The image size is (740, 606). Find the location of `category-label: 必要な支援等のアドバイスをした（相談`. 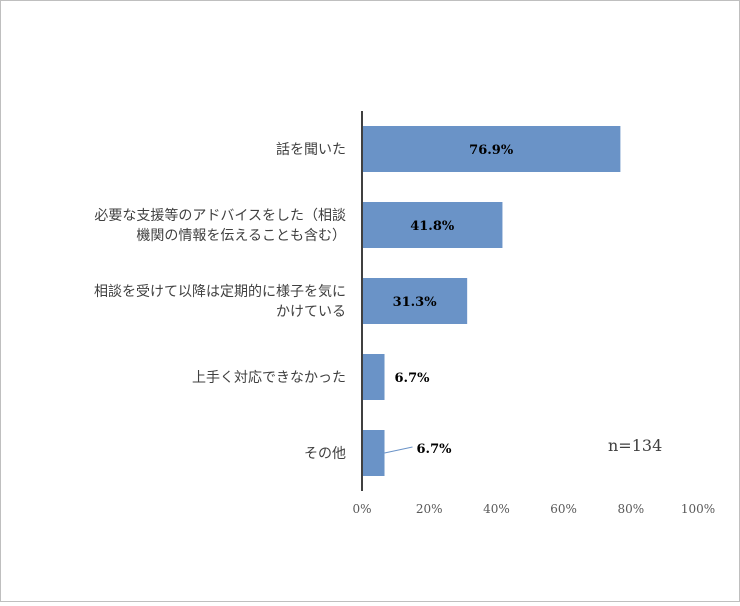

category-label: 必要な支援等のアドバイスをした（相談 is located at coordinates (220, 215).